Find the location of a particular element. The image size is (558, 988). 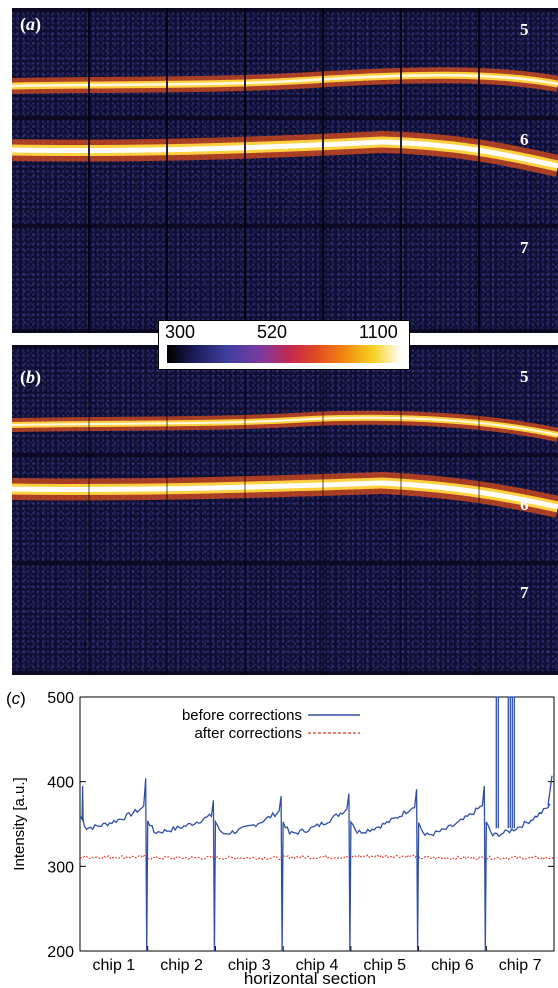

detector-strip-b7 is located at coordinates (285, 618).